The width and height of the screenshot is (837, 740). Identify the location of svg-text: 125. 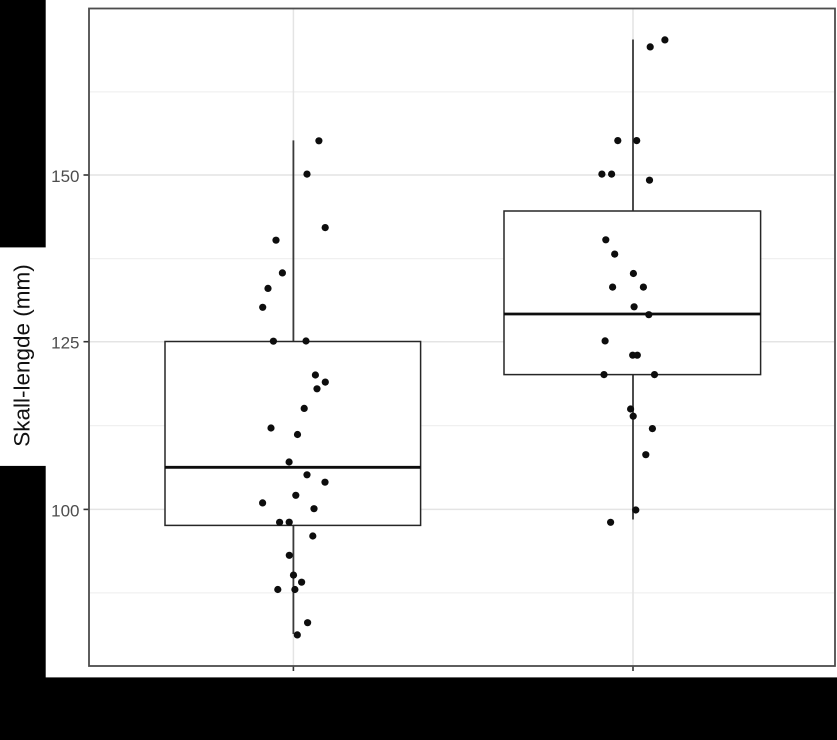
(65, 343).